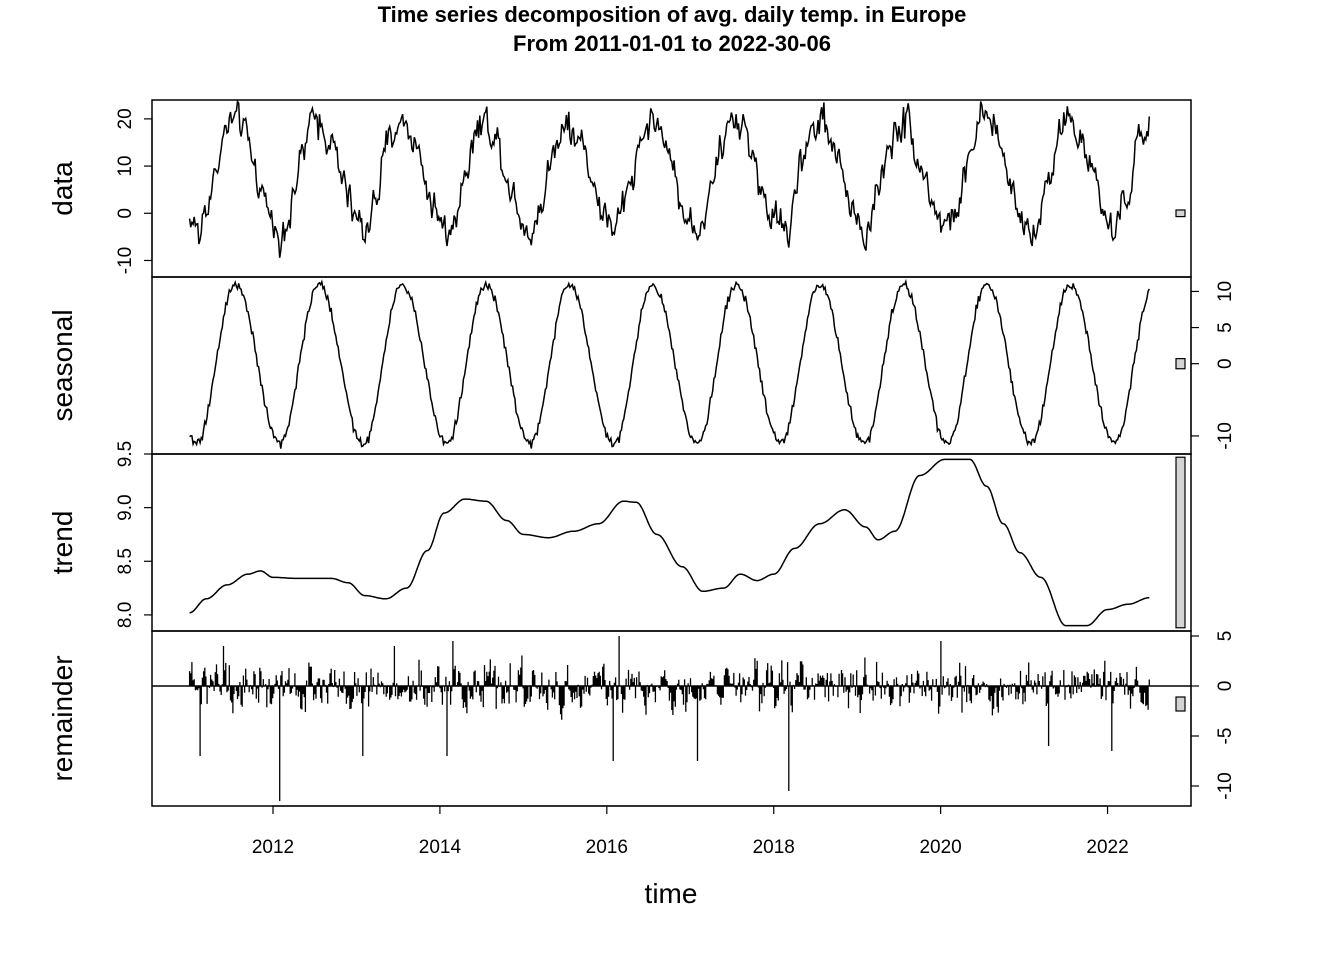 The height and width of the screenshot is (960, 1344). I want to click on x-tick-label: 2014, so click(440, 847).